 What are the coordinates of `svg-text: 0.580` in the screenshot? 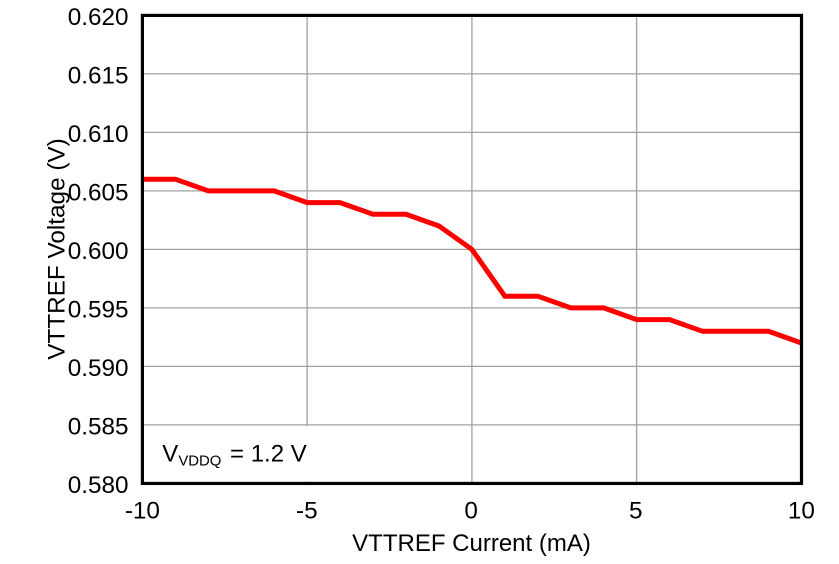 It's located at (98, 485).